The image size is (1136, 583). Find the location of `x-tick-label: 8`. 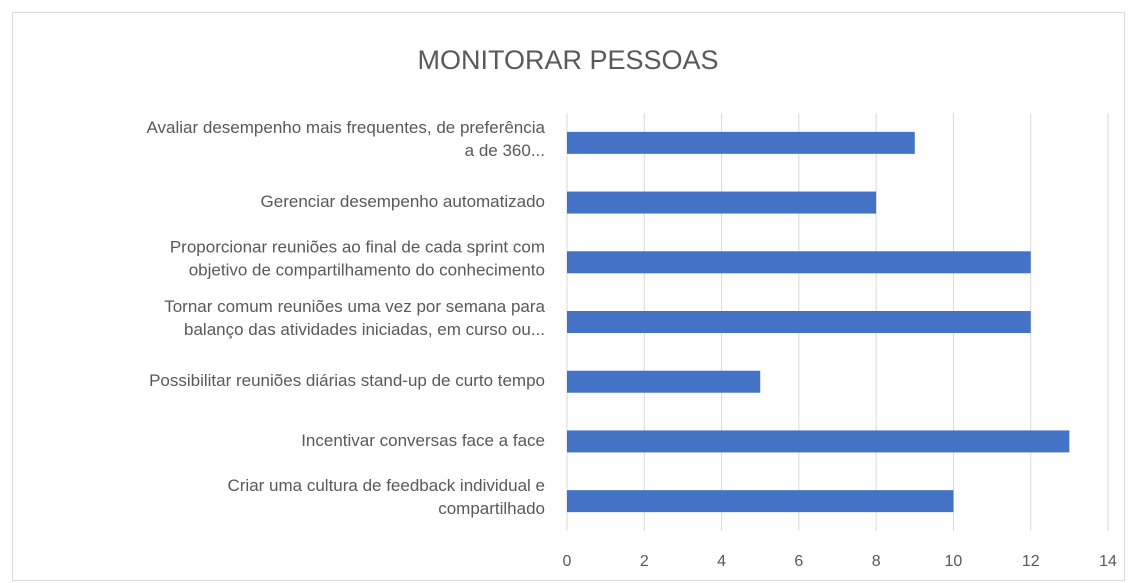

x-tick-label: 8 is located at coordinates (876, 561).